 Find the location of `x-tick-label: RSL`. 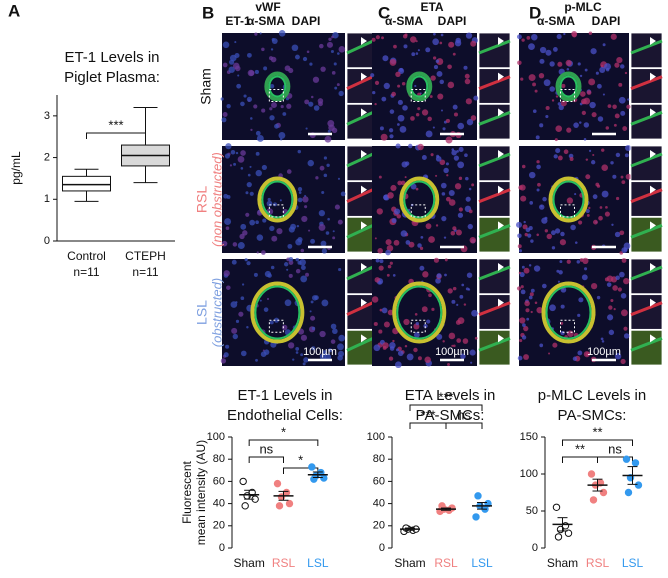

x-tick-label: RSL is located at coordinates (598, 563).